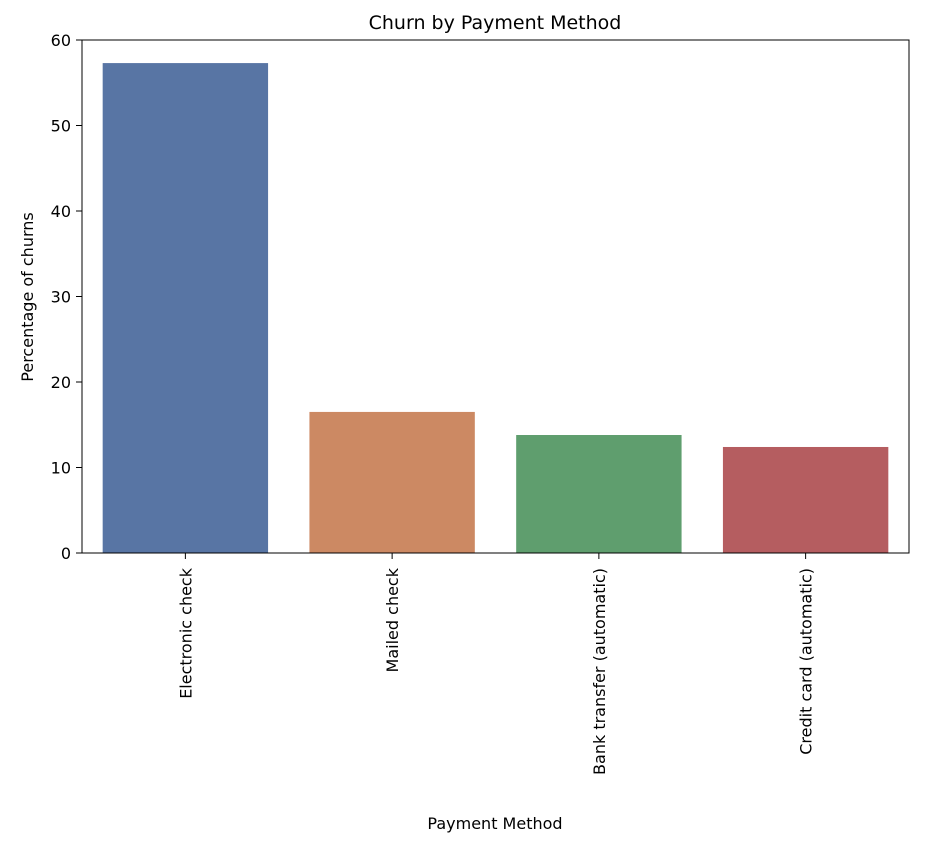 This screenshot has width=931, height=843. I want to click on y-tick-label: 60, so click(61, 40).